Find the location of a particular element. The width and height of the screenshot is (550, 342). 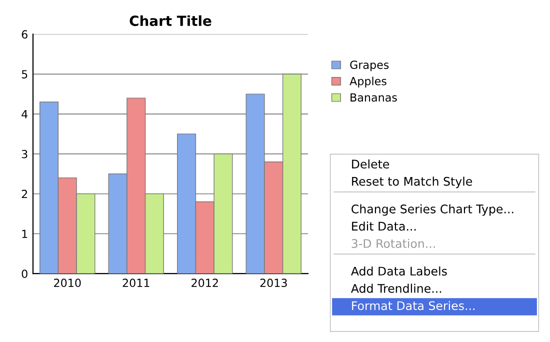

y-tick-label: 3 is located at coordinates (25, 154).